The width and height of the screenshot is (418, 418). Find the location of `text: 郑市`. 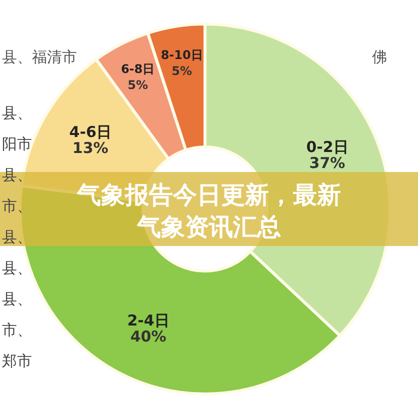

text: 郑市 is located at coordinates (17, 361).